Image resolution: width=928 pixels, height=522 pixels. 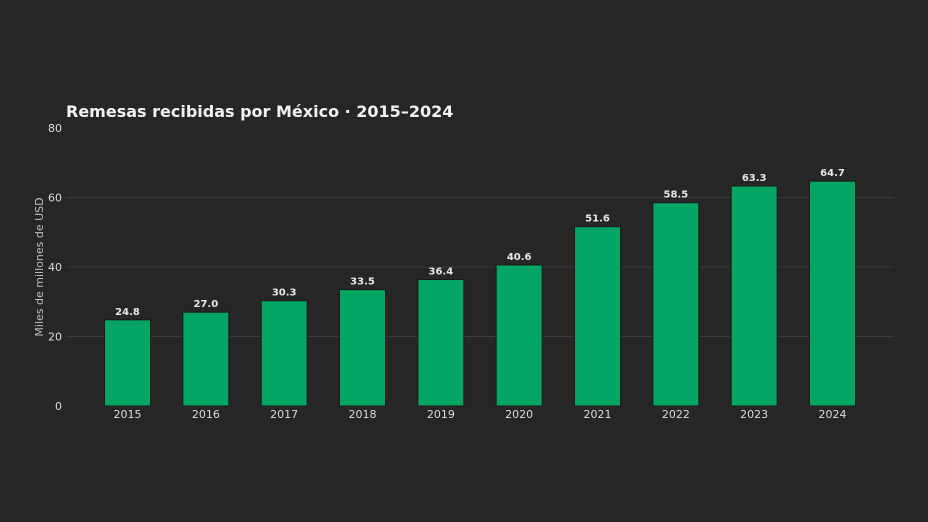 I want to click on y-tick-label: 0, so click(x=58, y=406).